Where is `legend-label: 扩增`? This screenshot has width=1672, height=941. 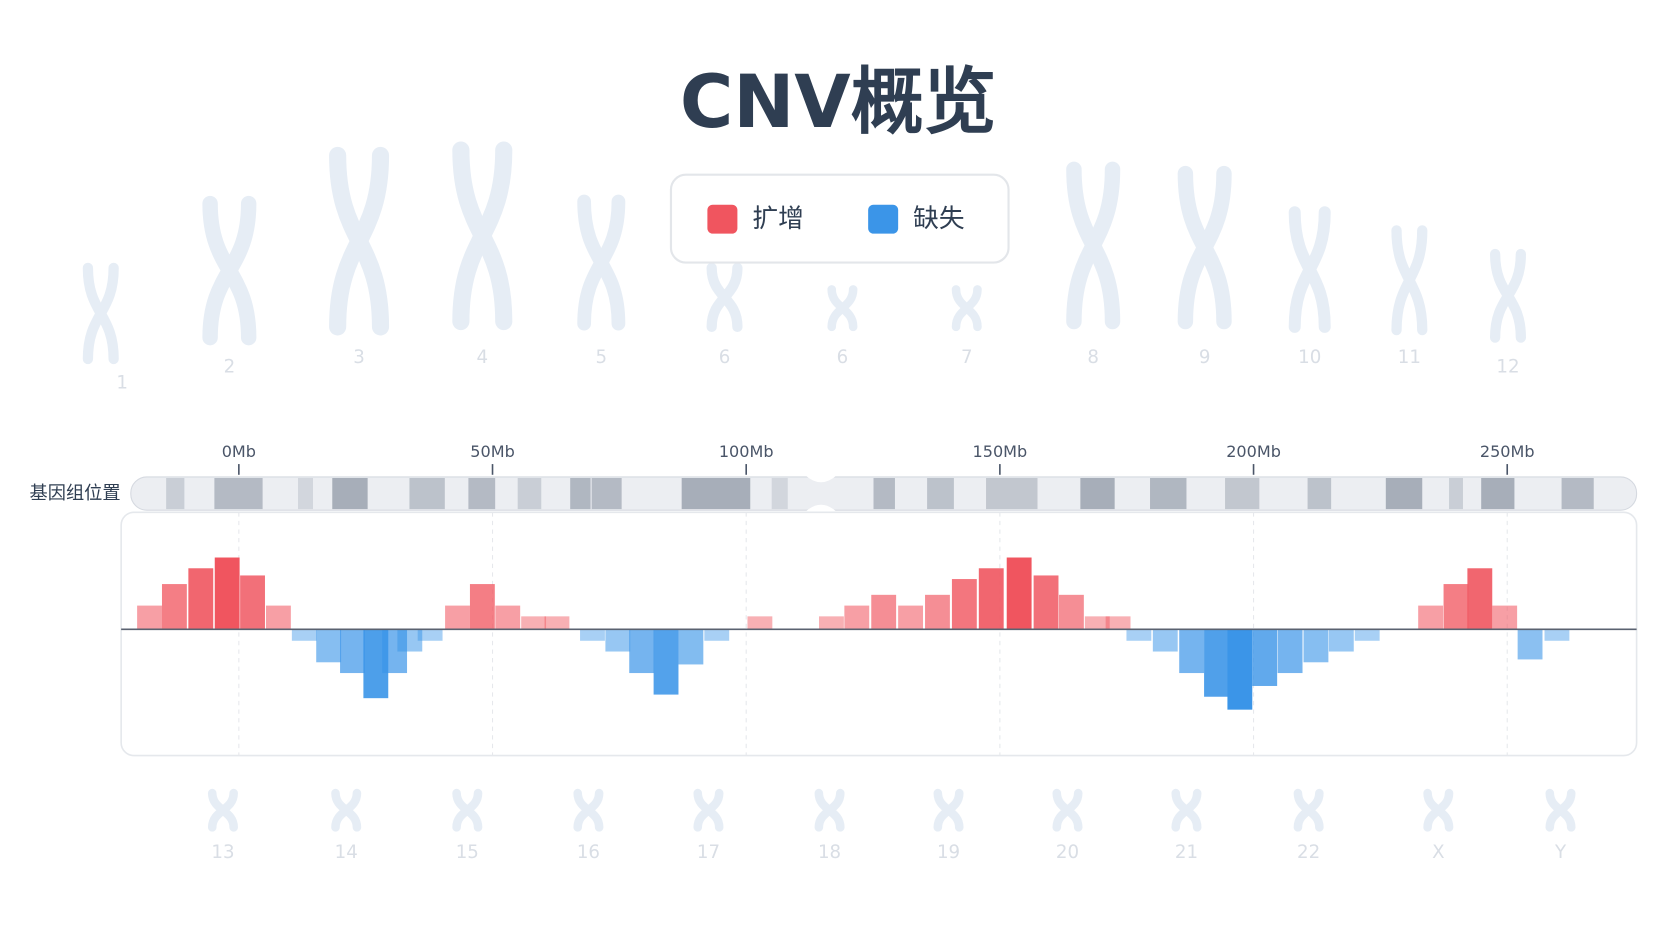
legend-label: 扩增 is located at coordinates (777, 219).